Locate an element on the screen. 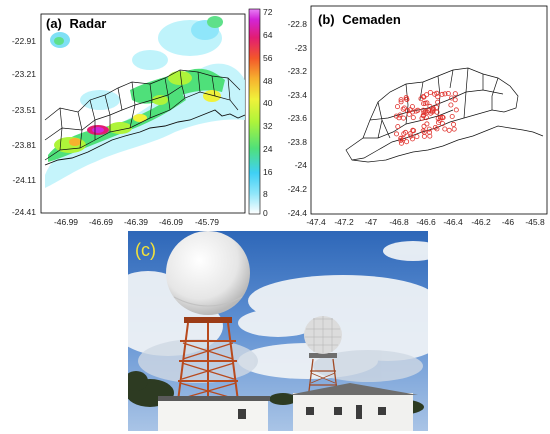 This screenshot has width=550, height=434. radar-y-tick: -23.51 is located at coordinates (24, 110).